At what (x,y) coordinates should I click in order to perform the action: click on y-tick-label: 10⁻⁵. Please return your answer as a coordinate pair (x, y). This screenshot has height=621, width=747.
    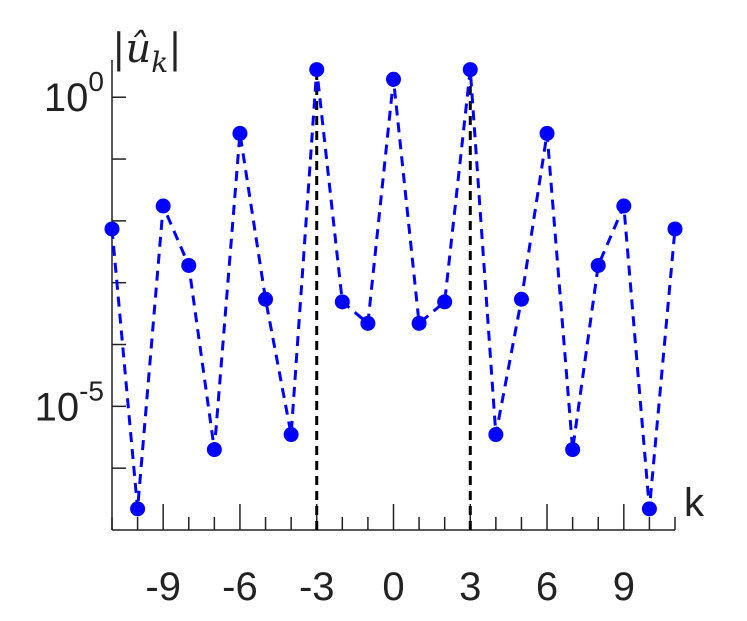
    Looking at the image, I should click on (69, 402).